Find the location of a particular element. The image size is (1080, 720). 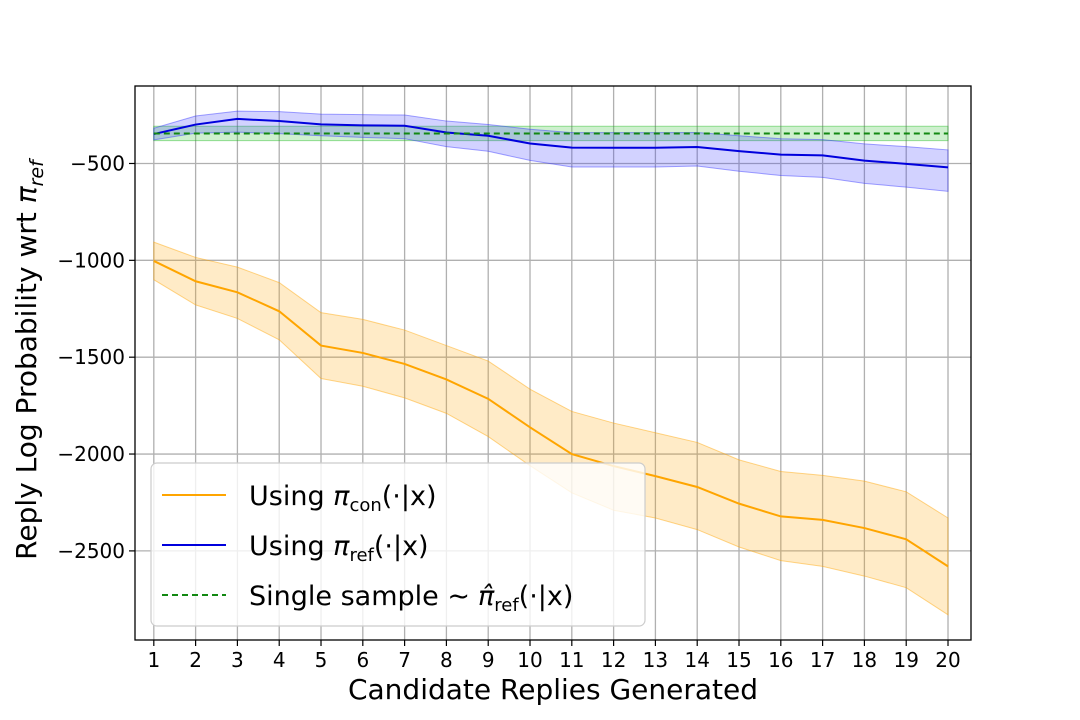

legend-label-con-subscript: con is located at coordinates (365, 505).